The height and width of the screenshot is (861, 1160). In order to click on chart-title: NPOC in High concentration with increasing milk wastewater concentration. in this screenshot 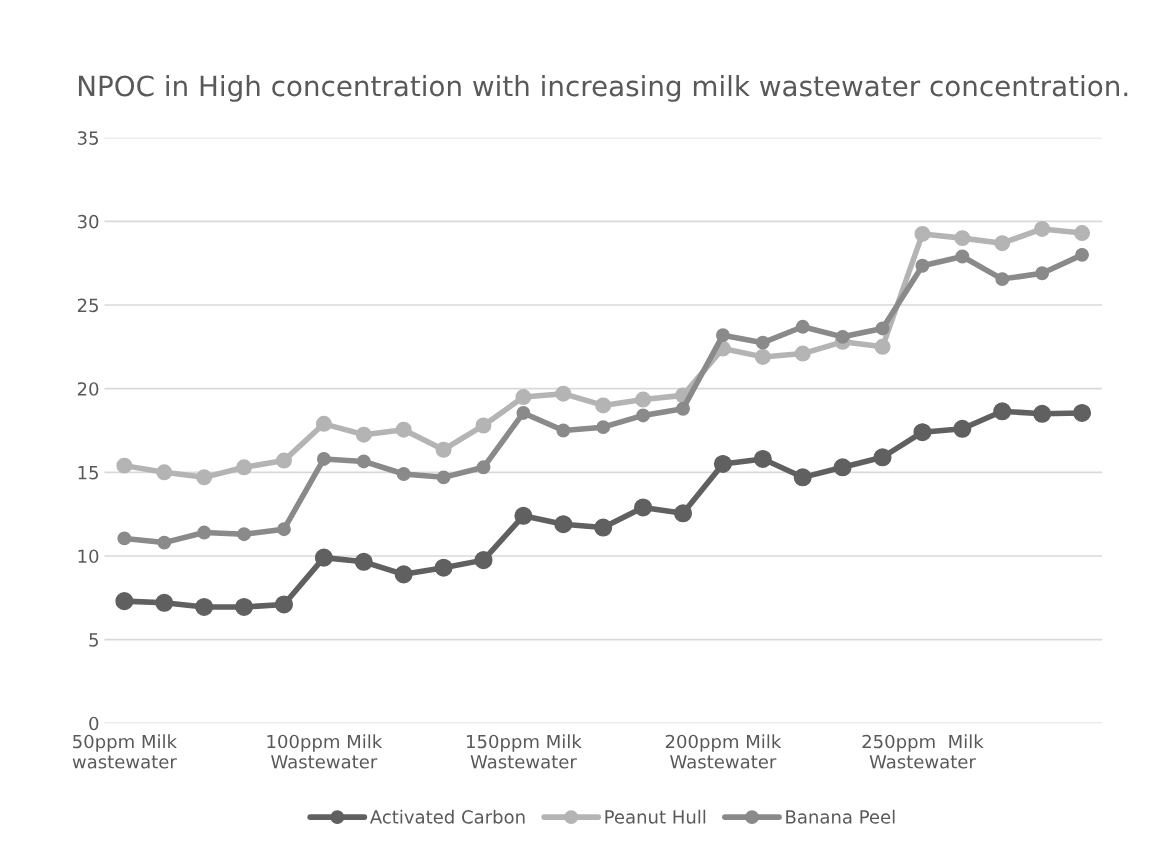, I will do `click(603, 88)`.